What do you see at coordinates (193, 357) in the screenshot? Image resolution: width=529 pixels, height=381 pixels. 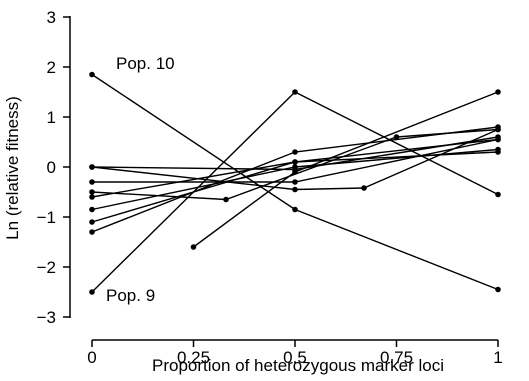 I see `x-tick-label: 0.25` at bounding box center [193, 357].